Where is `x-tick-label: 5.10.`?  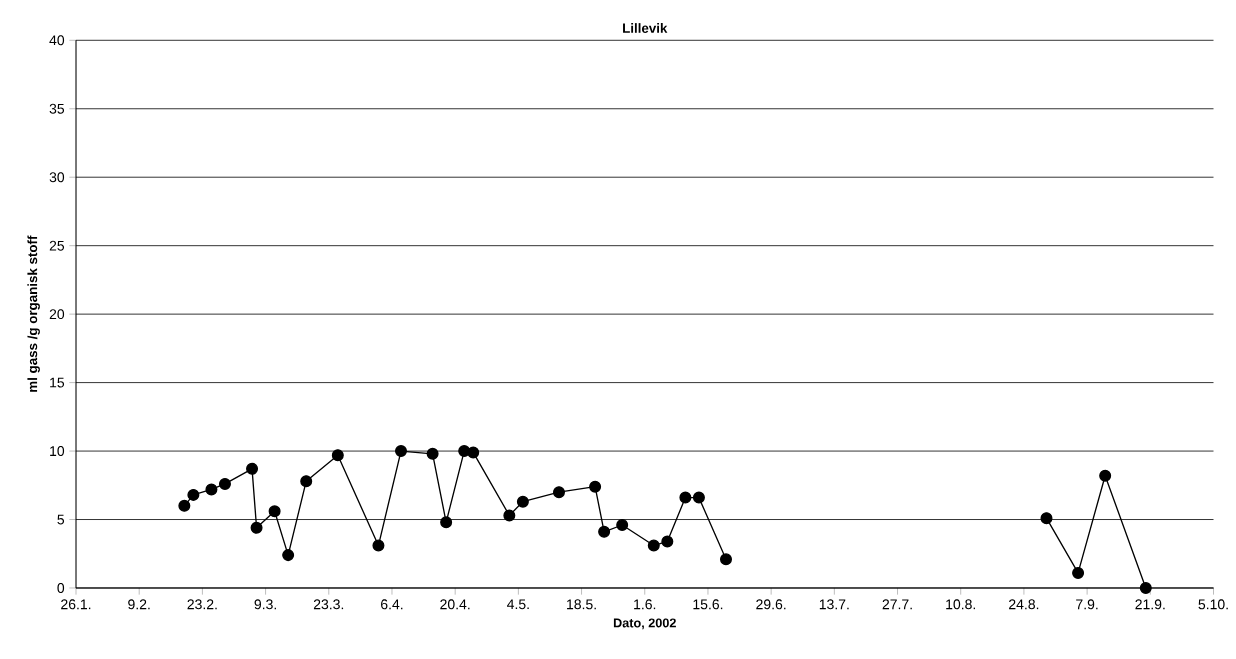
x-tick-label: 5.10. is located at coordinates (1213, 604).